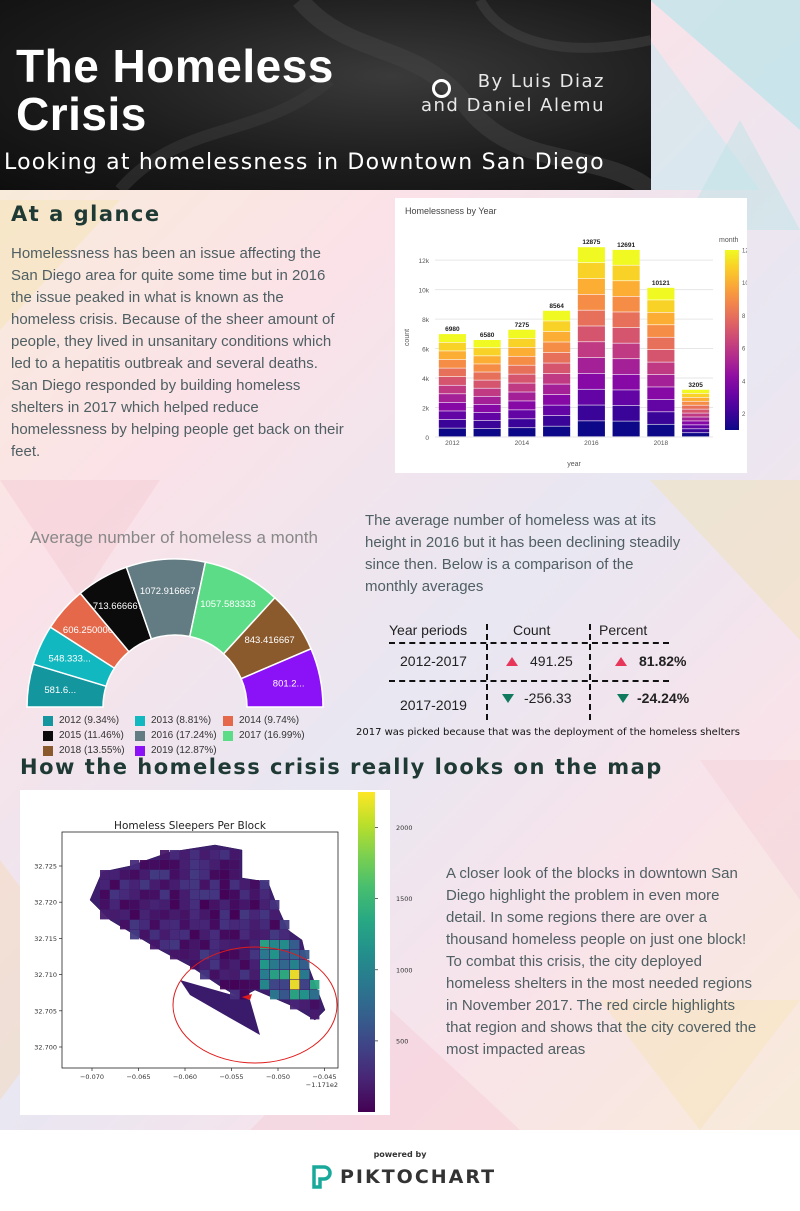  What do you see at coordinates (744, 317) in the screenshot?
I see `colorbar-tick-label: 8` at bounding box center [744, 317].